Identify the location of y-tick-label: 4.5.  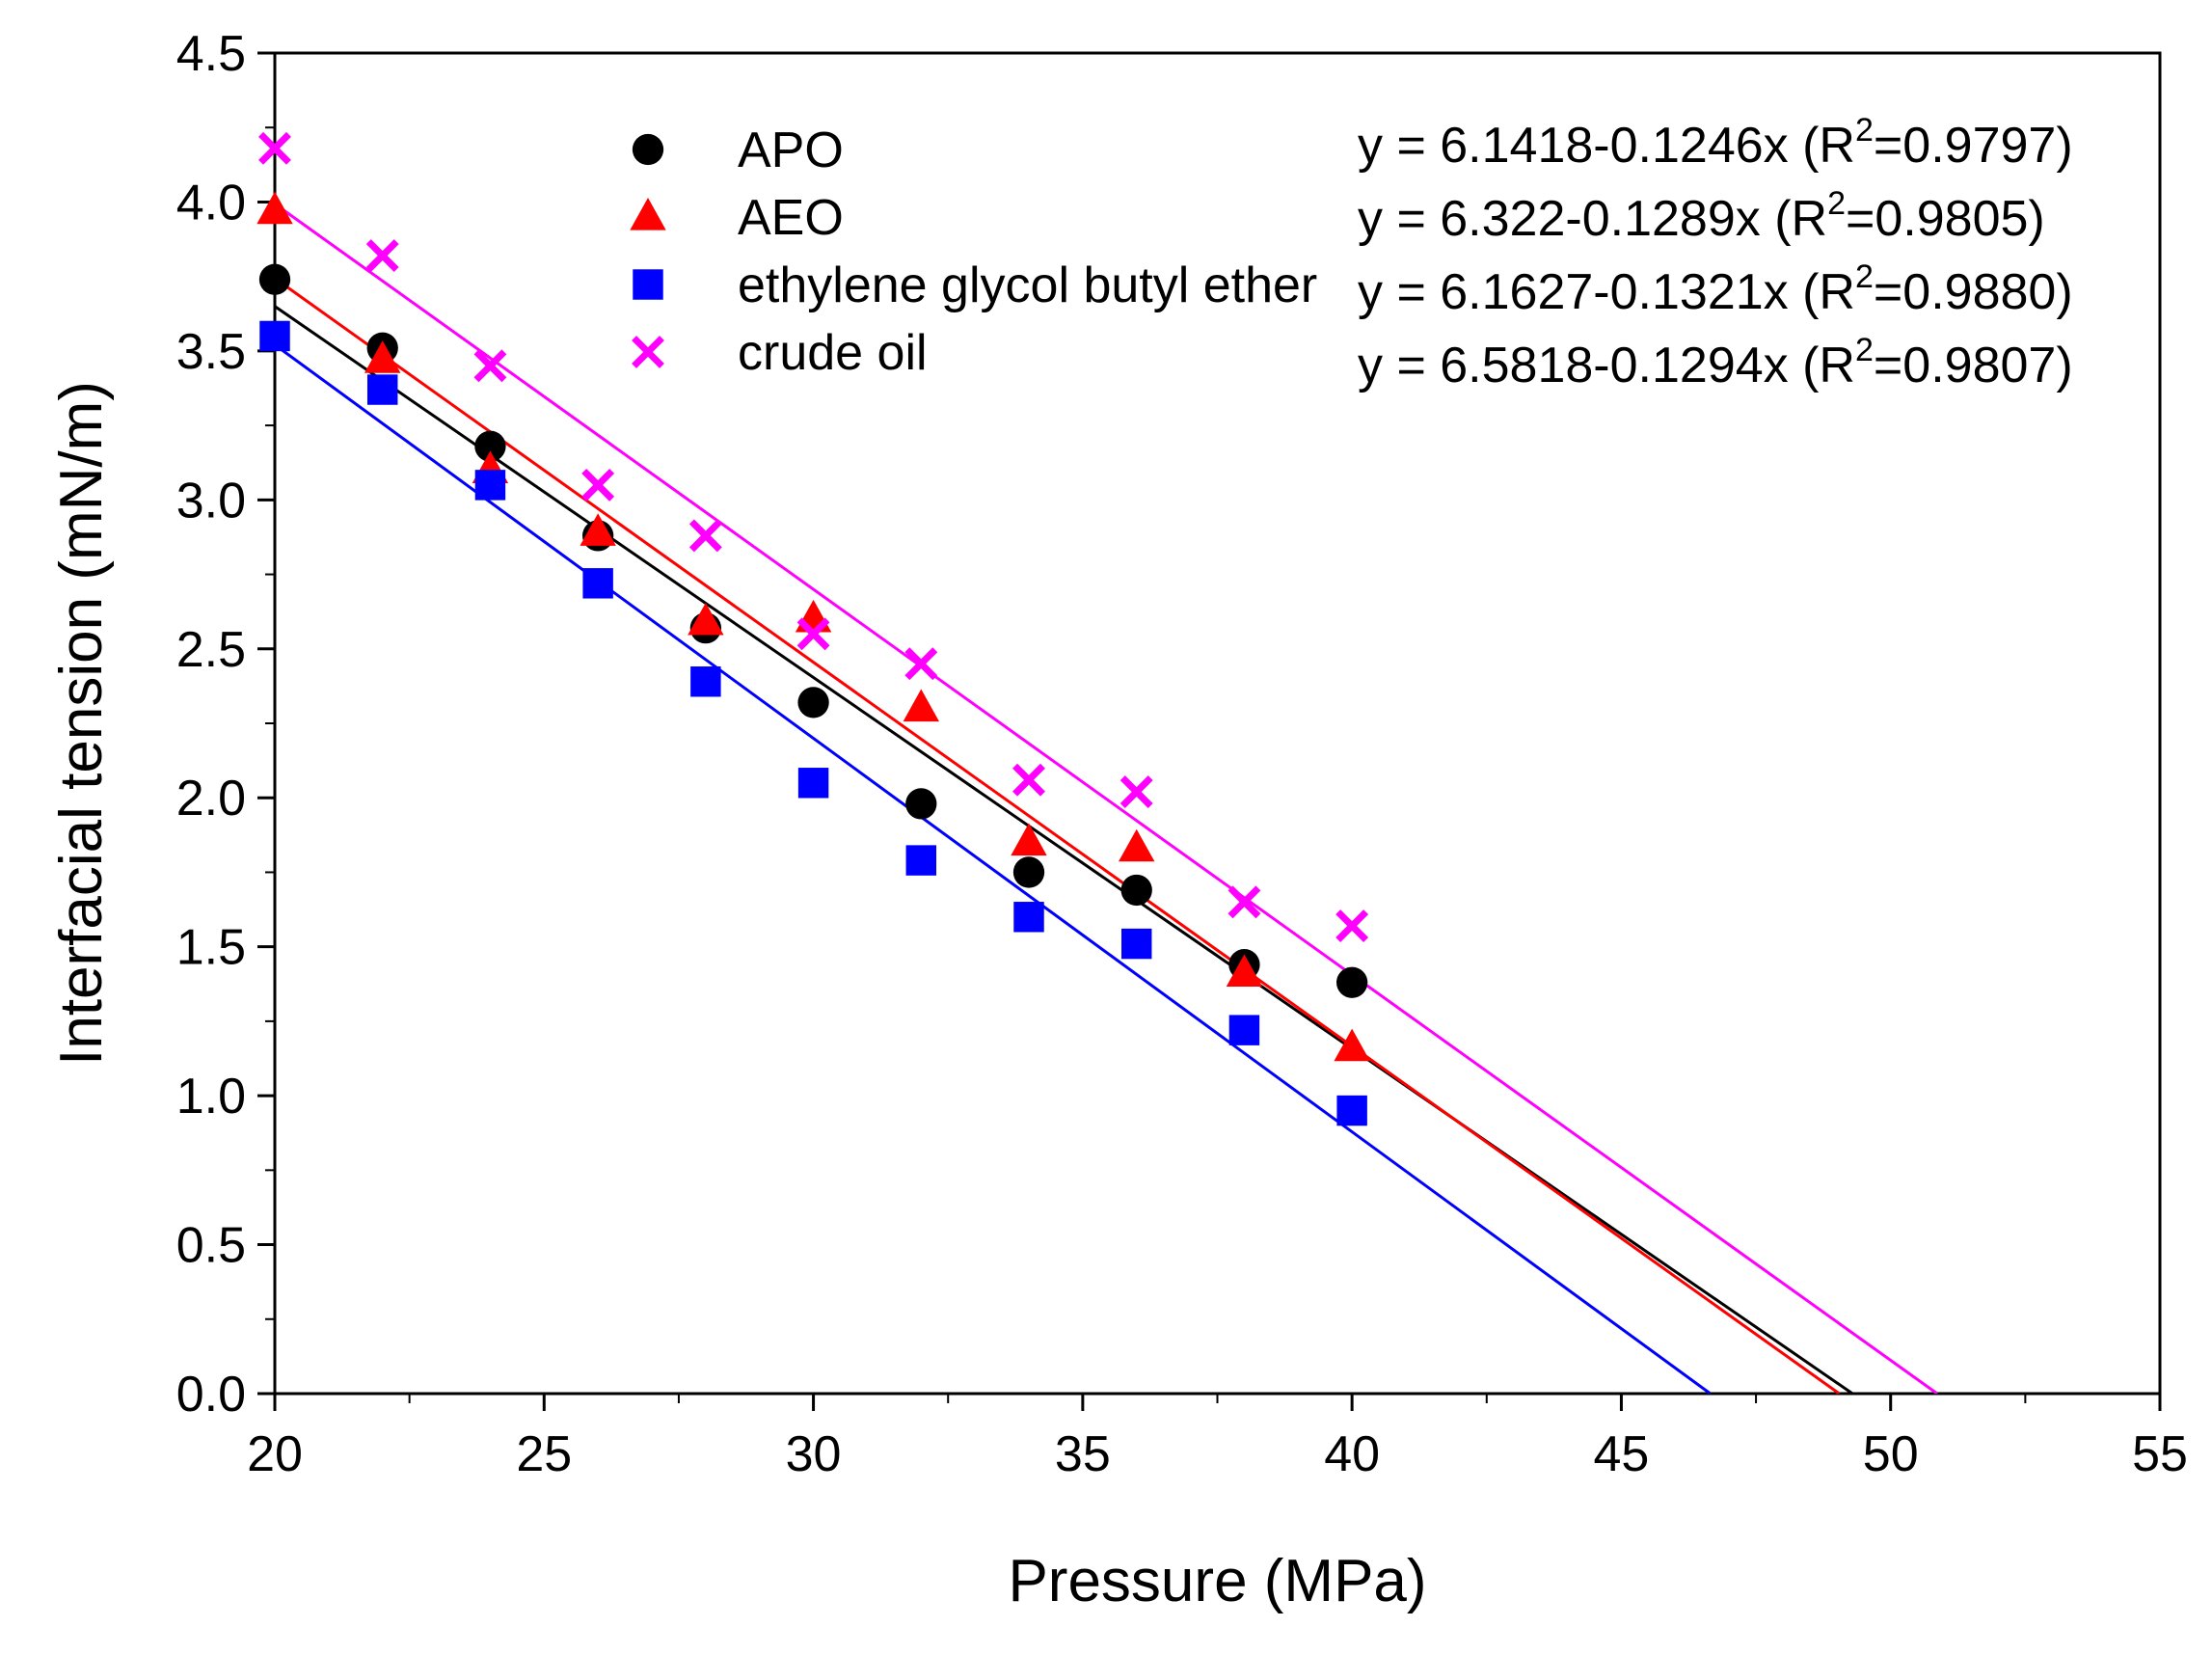
(211, 54).